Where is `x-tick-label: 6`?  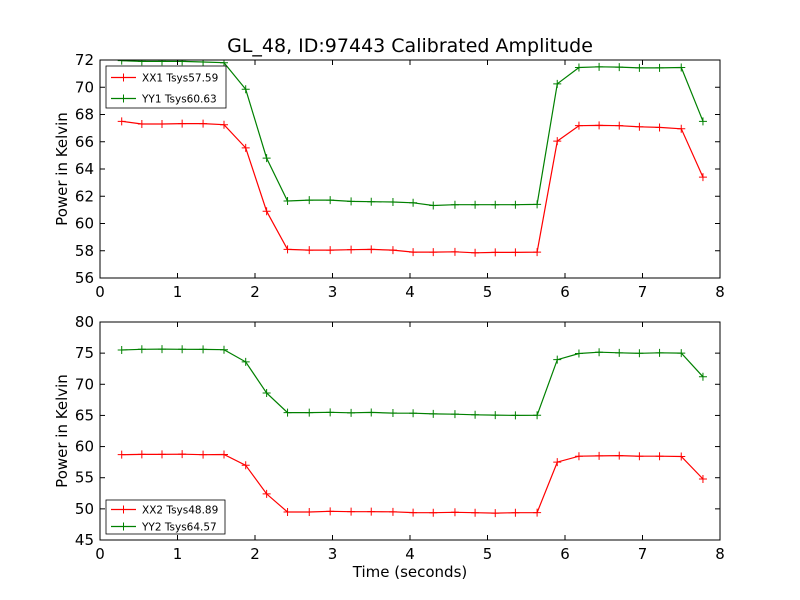 x-tick-label: 6 is located at coordinates (565, 292).